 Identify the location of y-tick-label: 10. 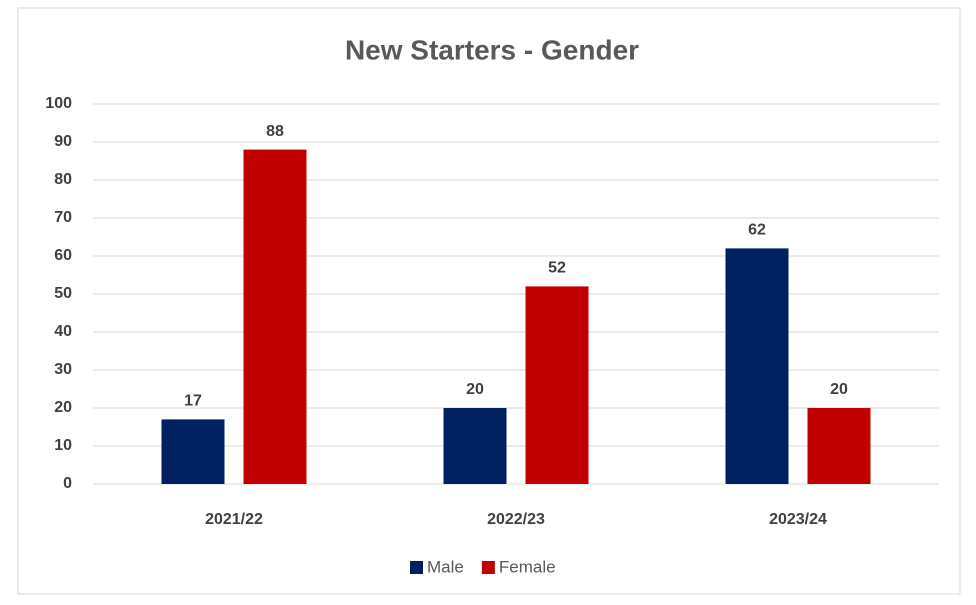
(63, 445).